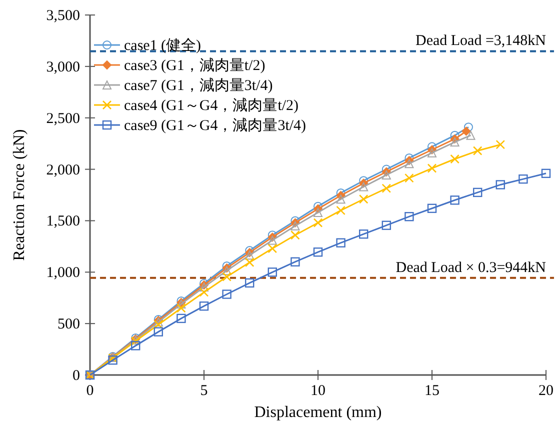  I want to click on legend-label: case1 (健全), so click(163, 45).